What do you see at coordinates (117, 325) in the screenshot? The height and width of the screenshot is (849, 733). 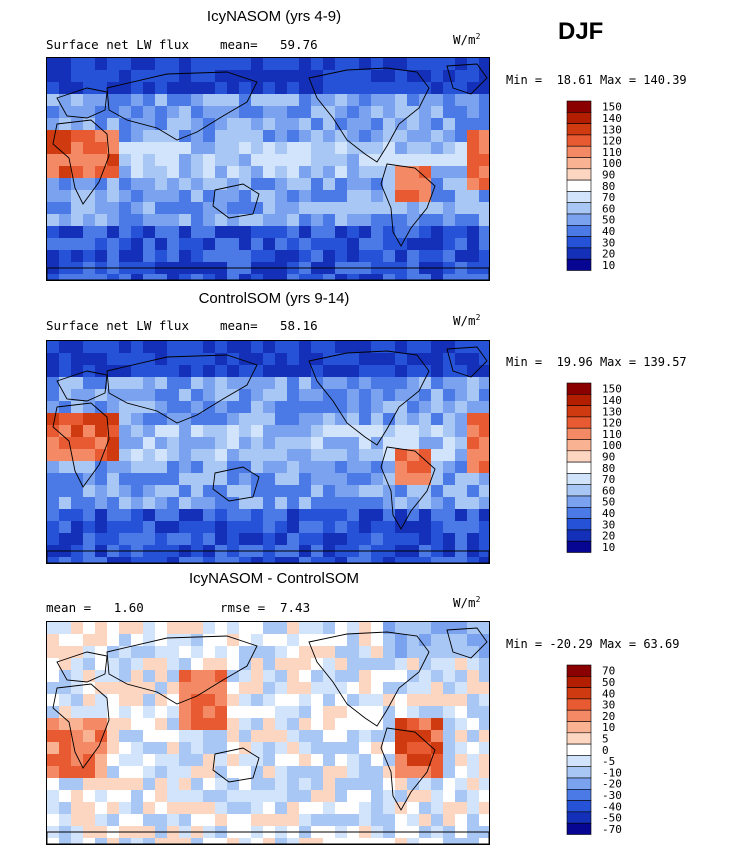 I see `panel-2-subtitle: Surface net LW flux` at bounding box center [117, 325].